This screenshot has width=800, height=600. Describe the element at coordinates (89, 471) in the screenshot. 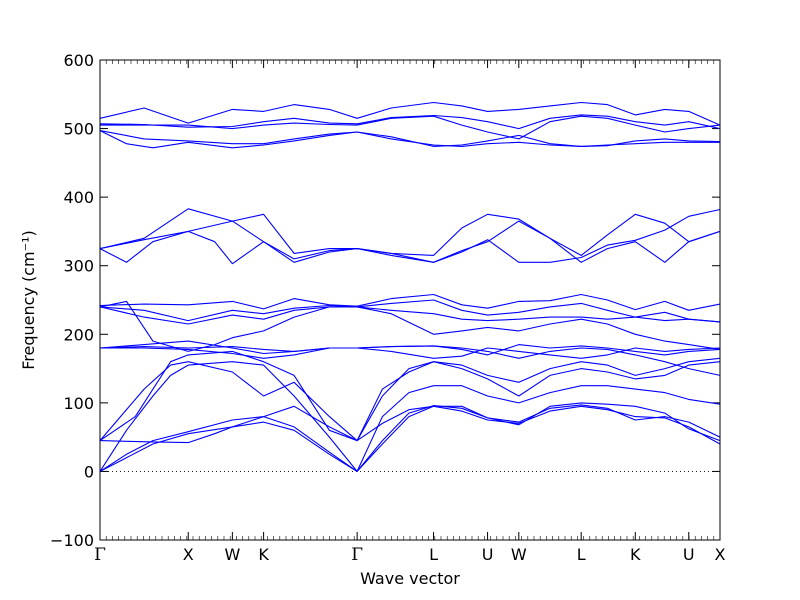

I see `y-tick-label: 0` at that location.